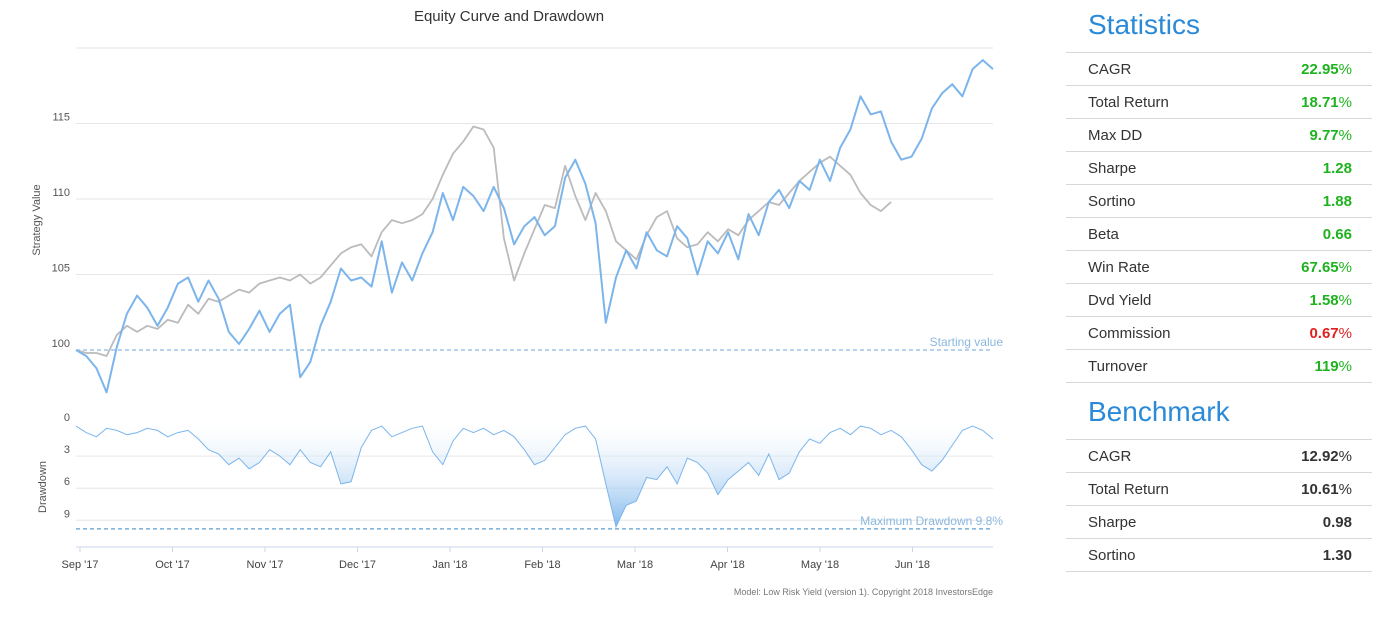 The image size is (1398, 628). I want to click on statistics-label: Max DD, so click(1115, 135).